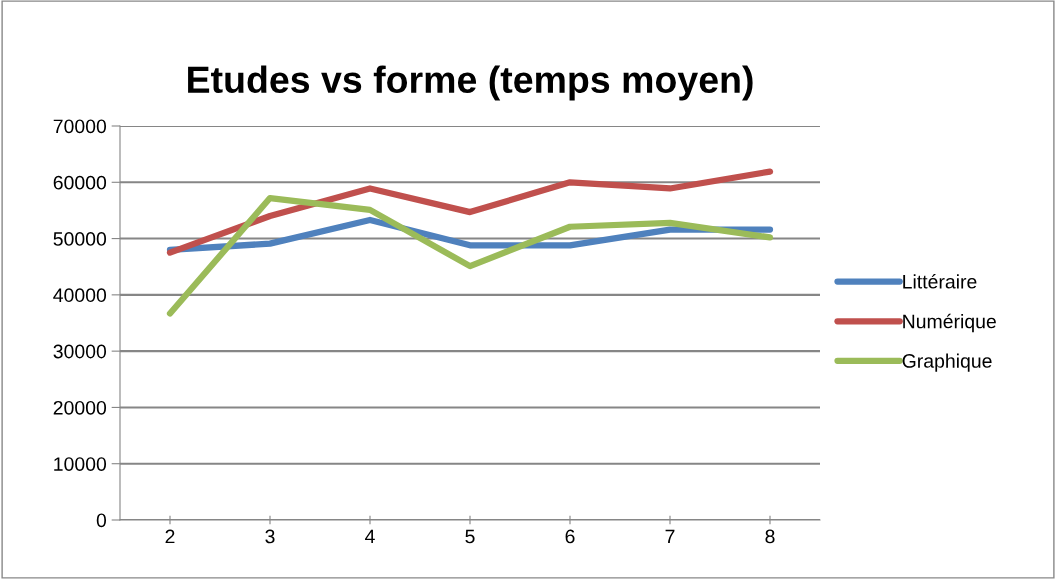  I want to click on y-tick-label: 20000, so click(80, 407).